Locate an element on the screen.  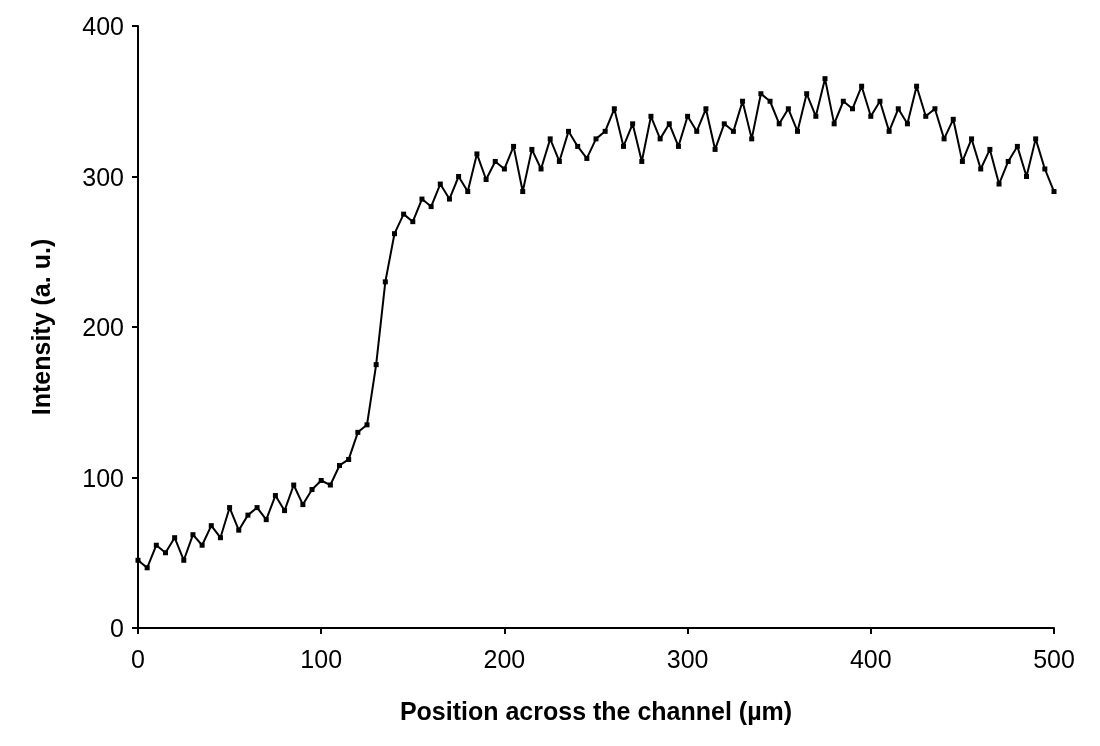
y-tick-label: 300 is located at coordinates (103, 176).